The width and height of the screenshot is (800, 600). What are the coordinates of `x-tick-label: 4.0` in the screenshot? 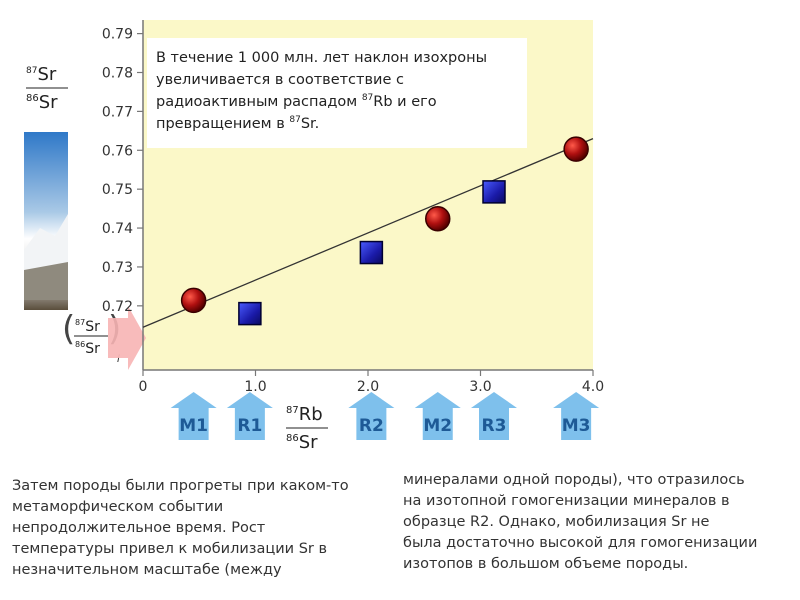 It's located at (593, 387).